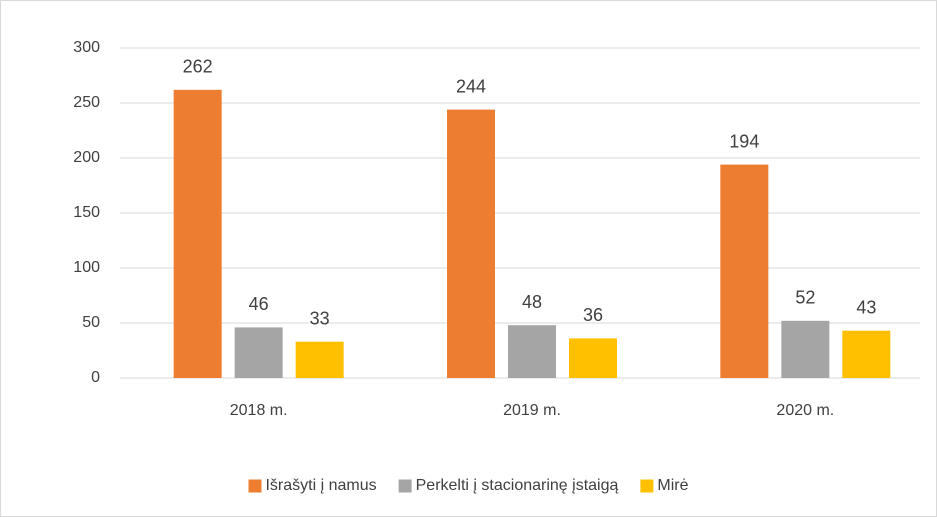 The image size is (937, 517). I want to click on y-tick-label: 300, so click(86, 47).